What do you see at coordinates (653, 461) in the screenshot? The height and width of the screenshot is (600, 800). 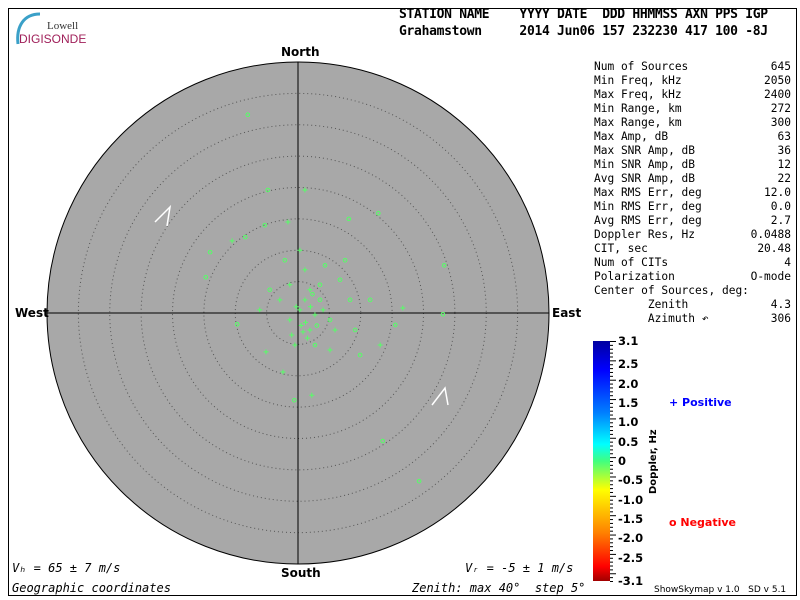 I see `colorbar-title: Doppler, Hz` at bounding box center [653, 461].